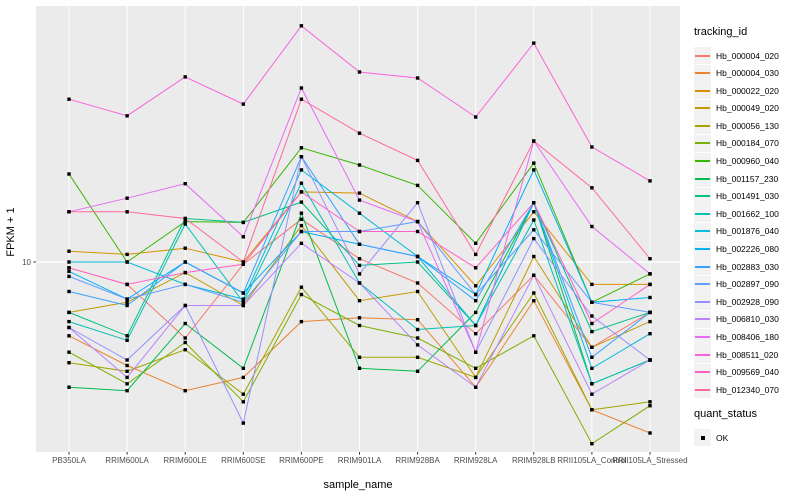 This screenshot has width=800, height=500. I want to click on legend-label: Hb_002883_030, so click(747, 266).